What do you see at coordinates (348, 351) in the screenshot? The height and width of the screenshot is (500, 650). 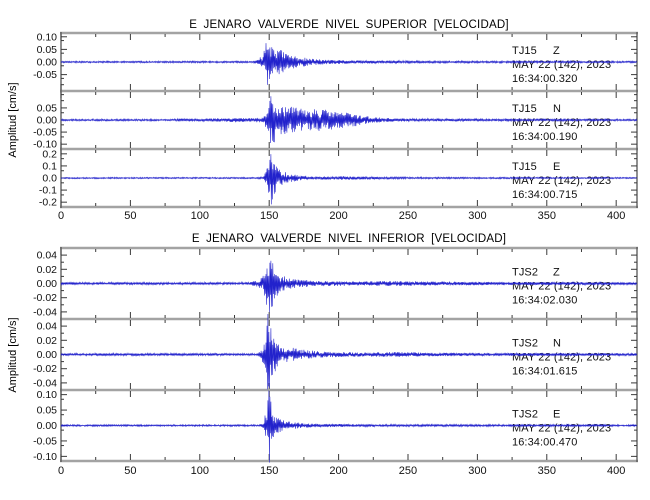 I see `waveform-TJS2-N` at bounding box center [348, 351].